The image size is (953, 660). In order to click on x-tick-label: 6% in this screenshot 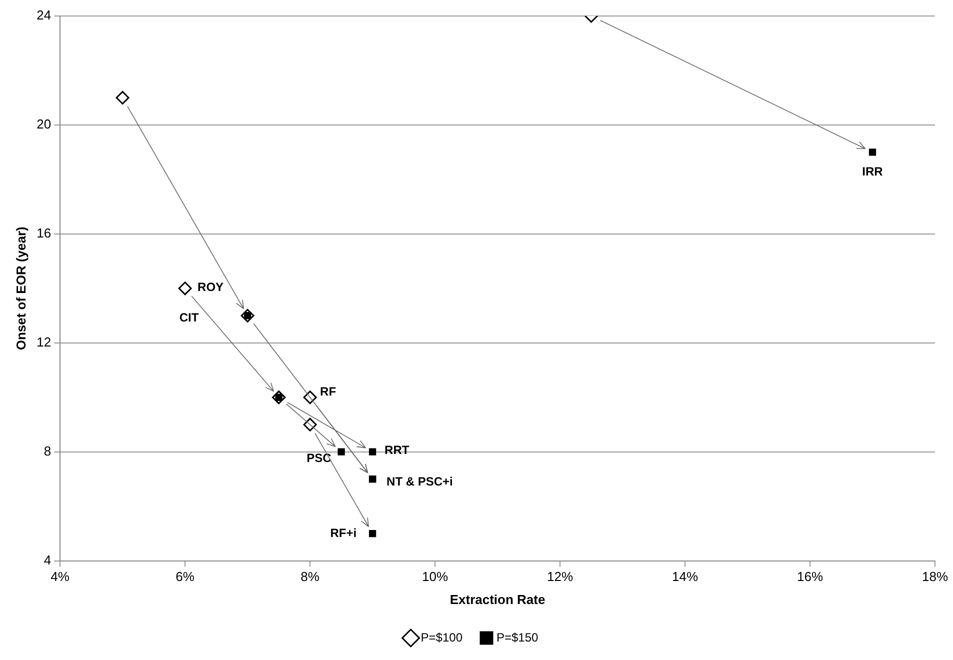, I will do `click(185, 576)`.